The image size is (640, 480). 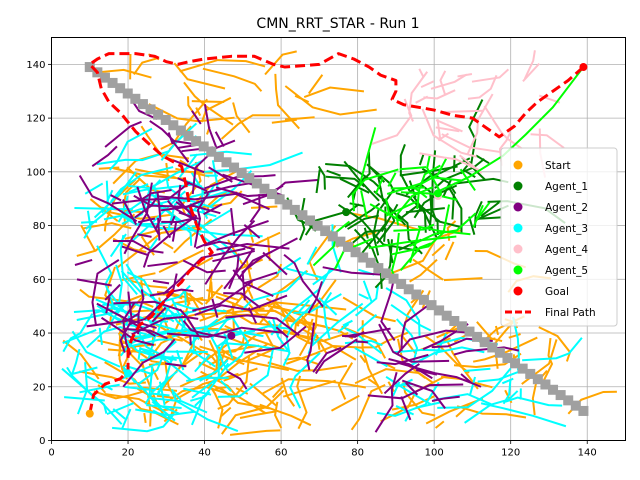 I want to click on x-tick-label: 100, so click(x=434, y=453).